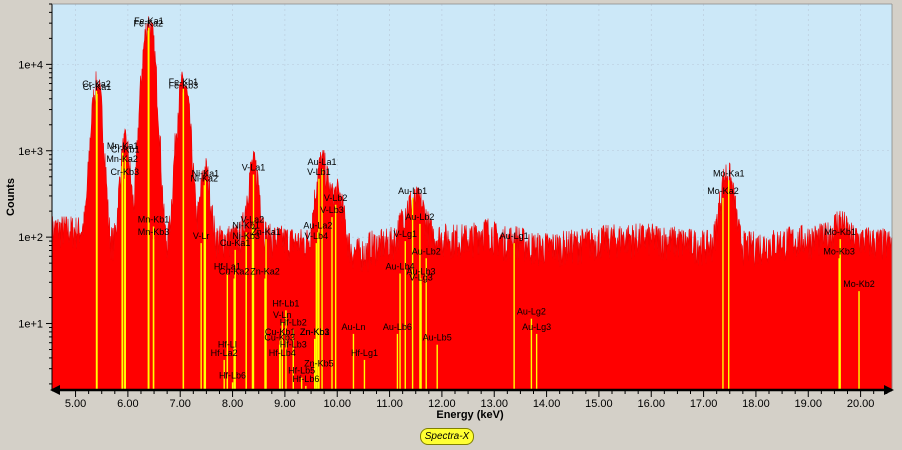 The image size is (902, 450). Describe the element at coordinates (756, 404) in the screenshot. I see `x-tick-label: 18.00` at that location.